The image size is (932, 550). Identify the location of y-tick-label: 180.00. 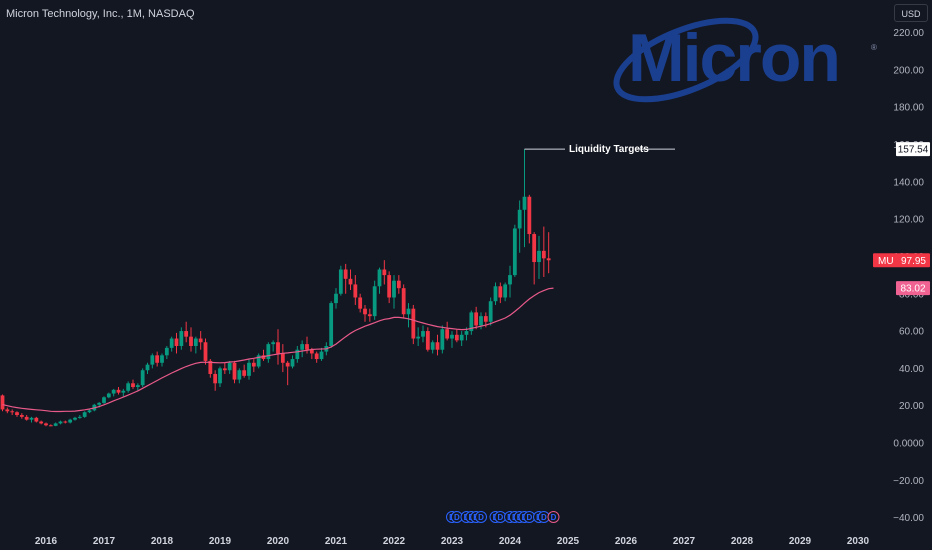
(908, 108).